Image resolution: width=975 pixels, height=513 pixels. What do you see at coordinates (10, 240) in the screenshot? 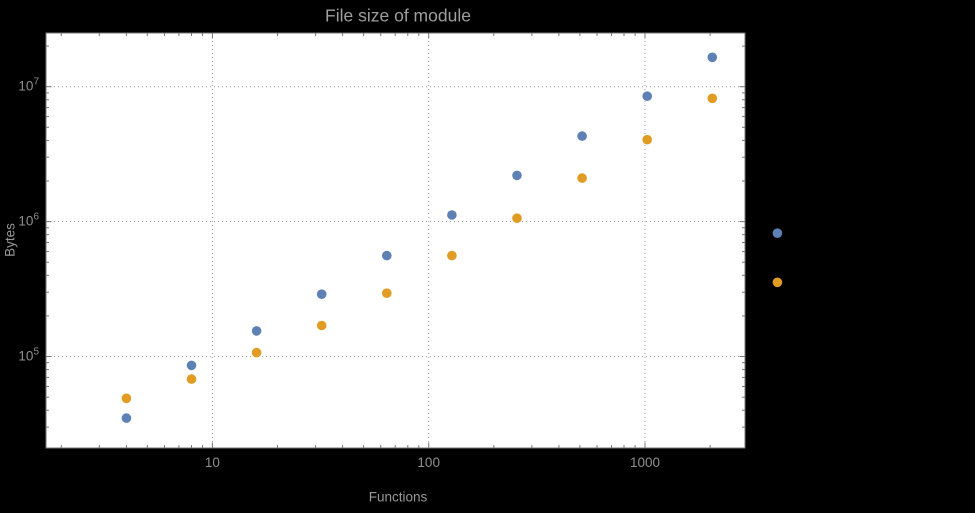
I see `y-axis-label: Bytes` at bounding box center [10, 240].